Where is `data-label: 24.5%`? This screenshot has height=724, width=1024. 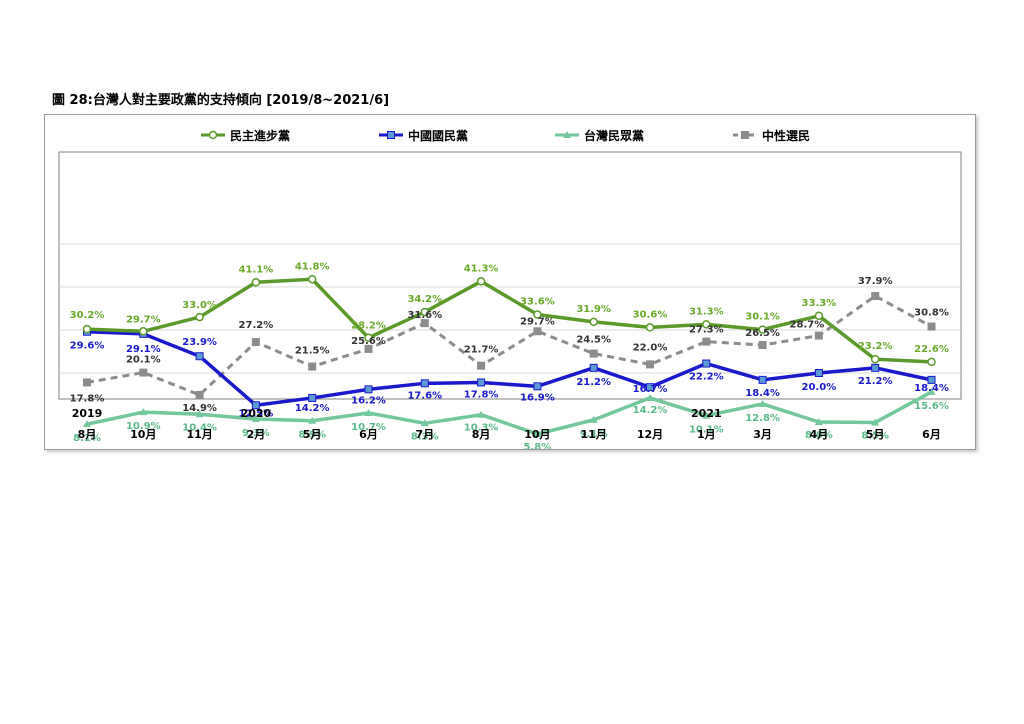
data-label: 24.5% is located at coordinates (593, 340).